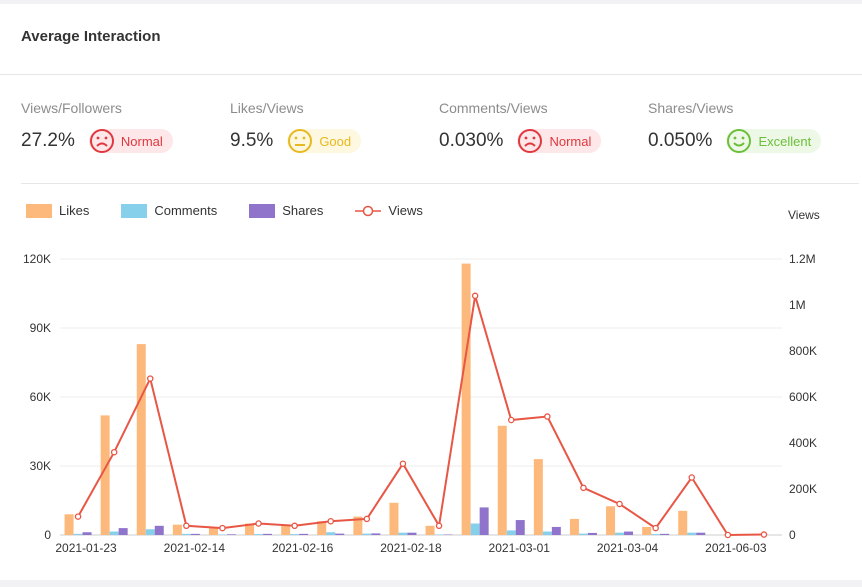  I want to click on views-line-swatch, so click(368, 210).